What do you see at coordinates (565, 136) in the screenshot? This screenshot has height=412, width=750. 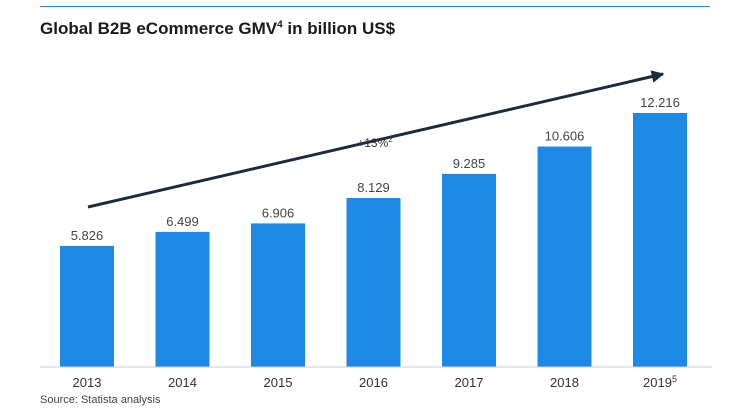 I see `data-label-2018: 10.606` at bounding box center [565, 136].